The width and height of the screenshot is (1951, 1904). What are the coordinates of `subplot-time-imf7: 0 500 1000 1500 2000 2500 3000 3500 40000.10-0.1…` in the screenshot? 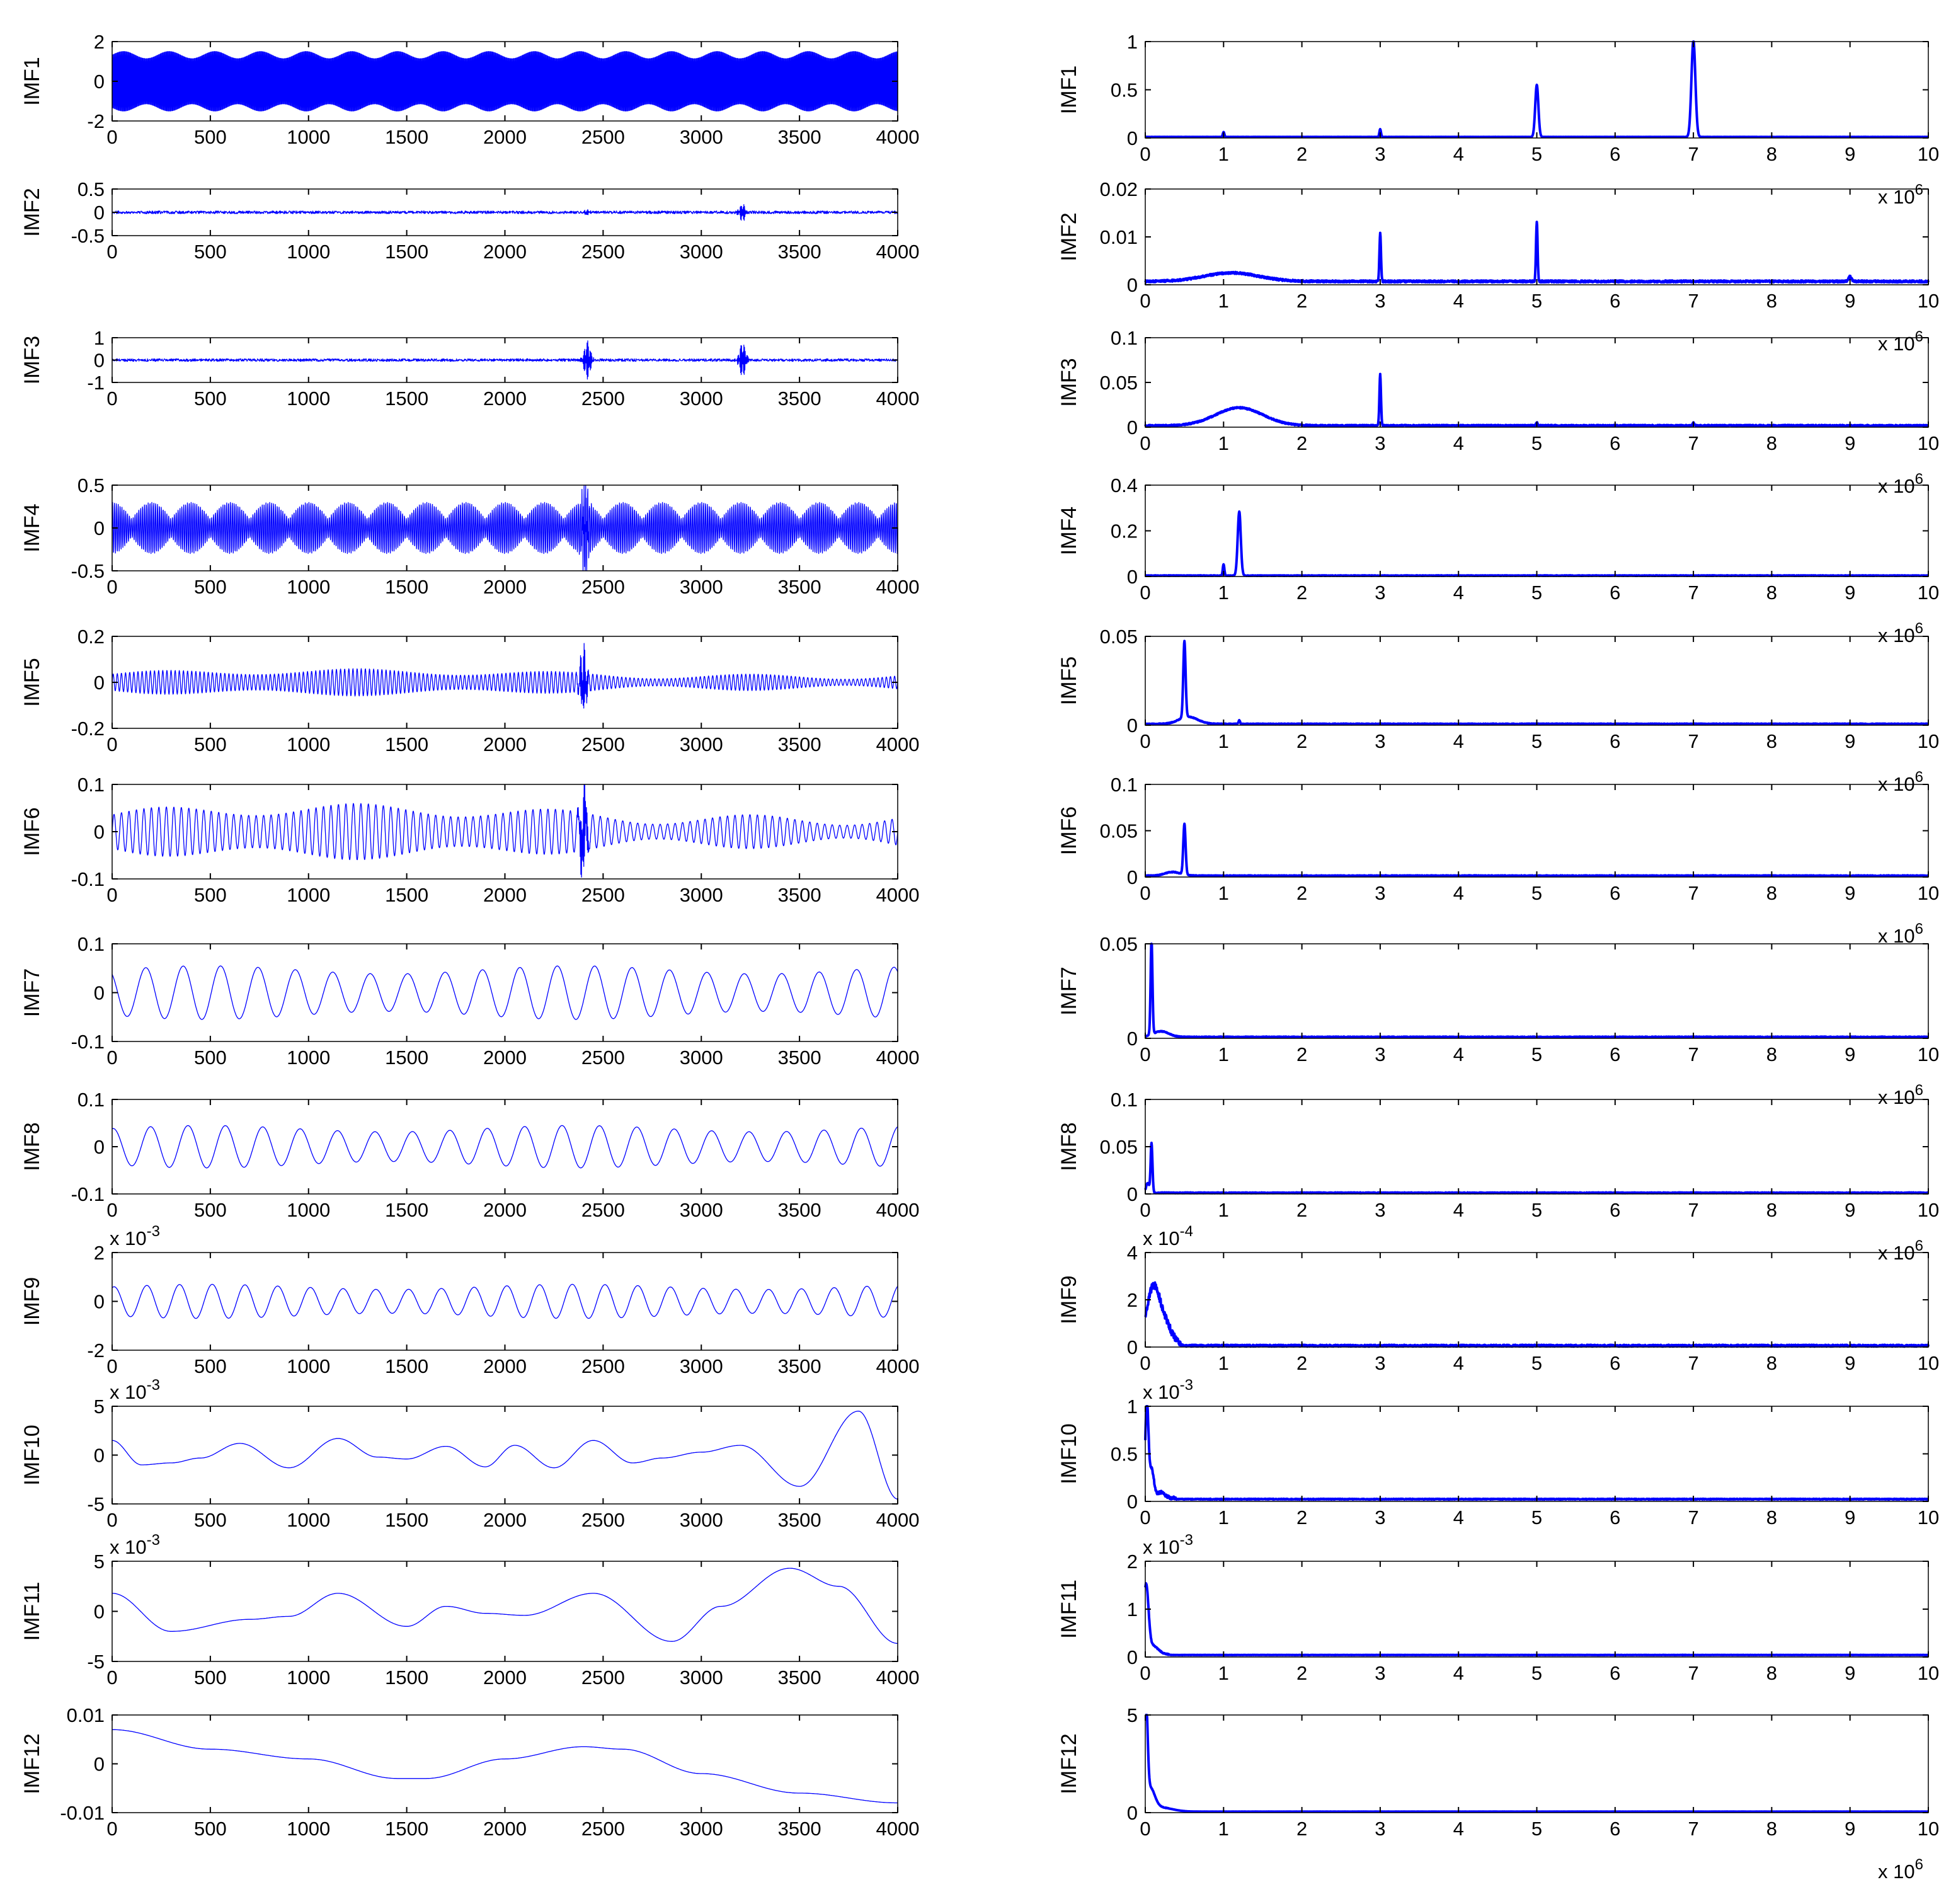 It's located at (470, 1001).